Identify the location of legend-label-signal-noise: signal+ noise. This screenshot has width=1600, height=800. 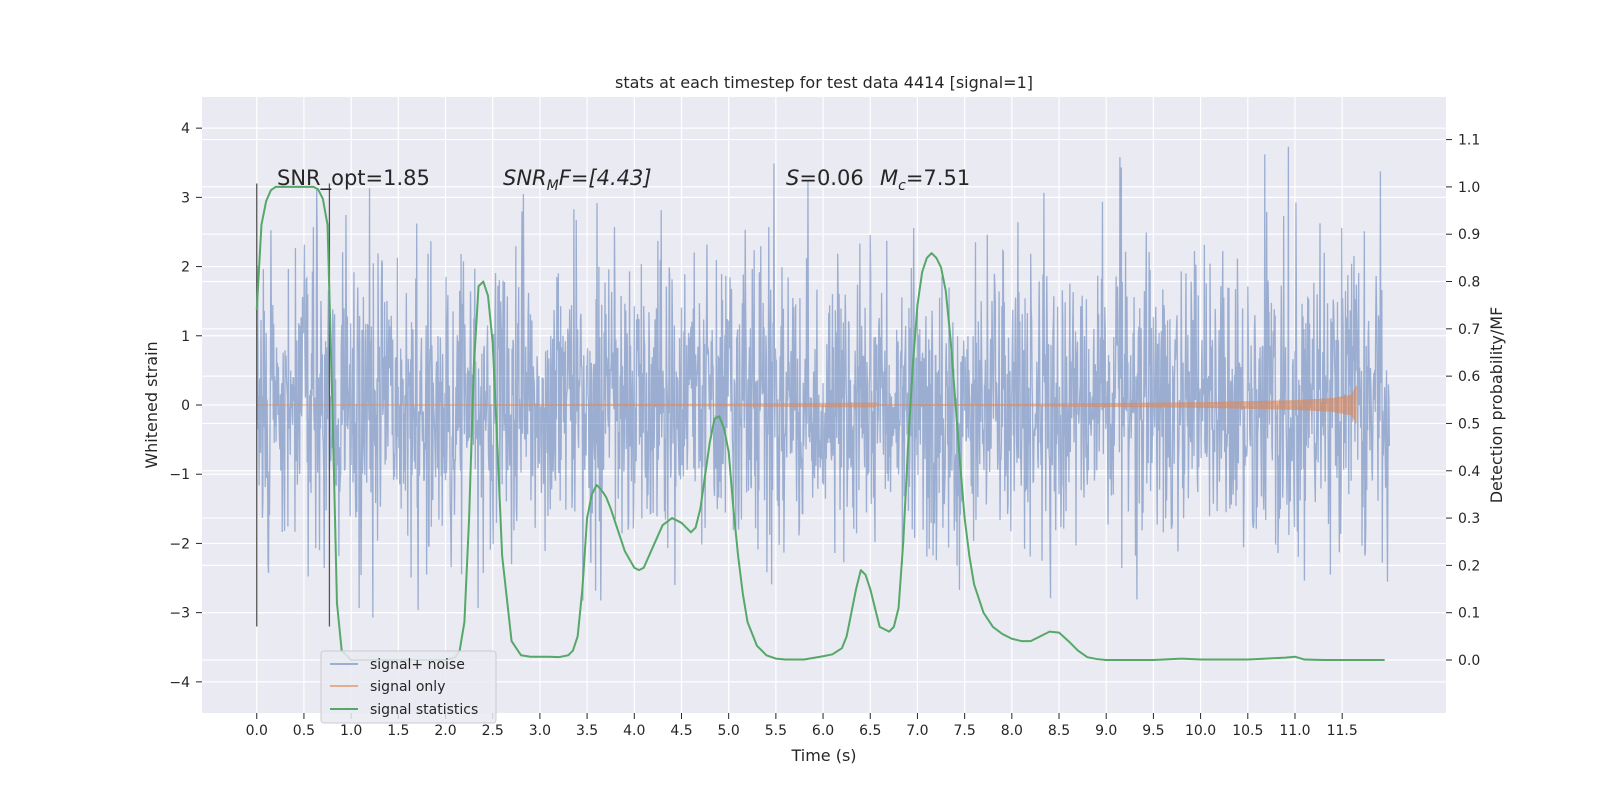
(417, 665).